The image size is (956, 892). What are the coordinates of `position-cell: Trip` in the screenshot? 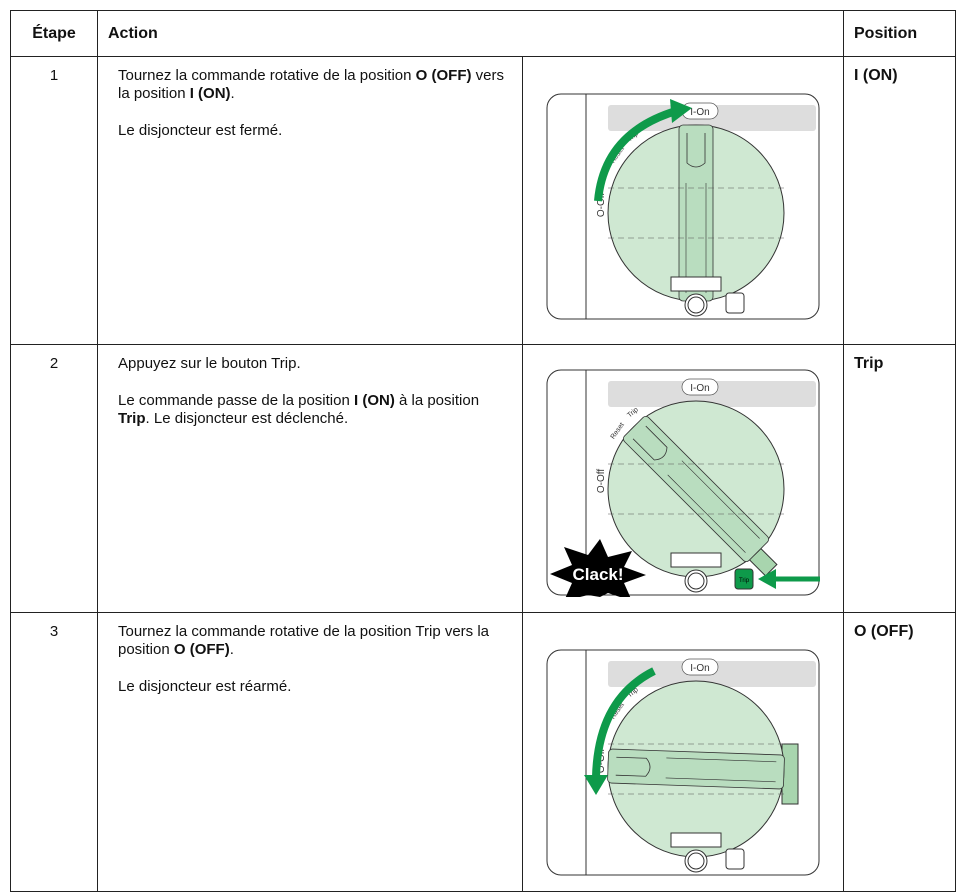 It's located at (899, 478).